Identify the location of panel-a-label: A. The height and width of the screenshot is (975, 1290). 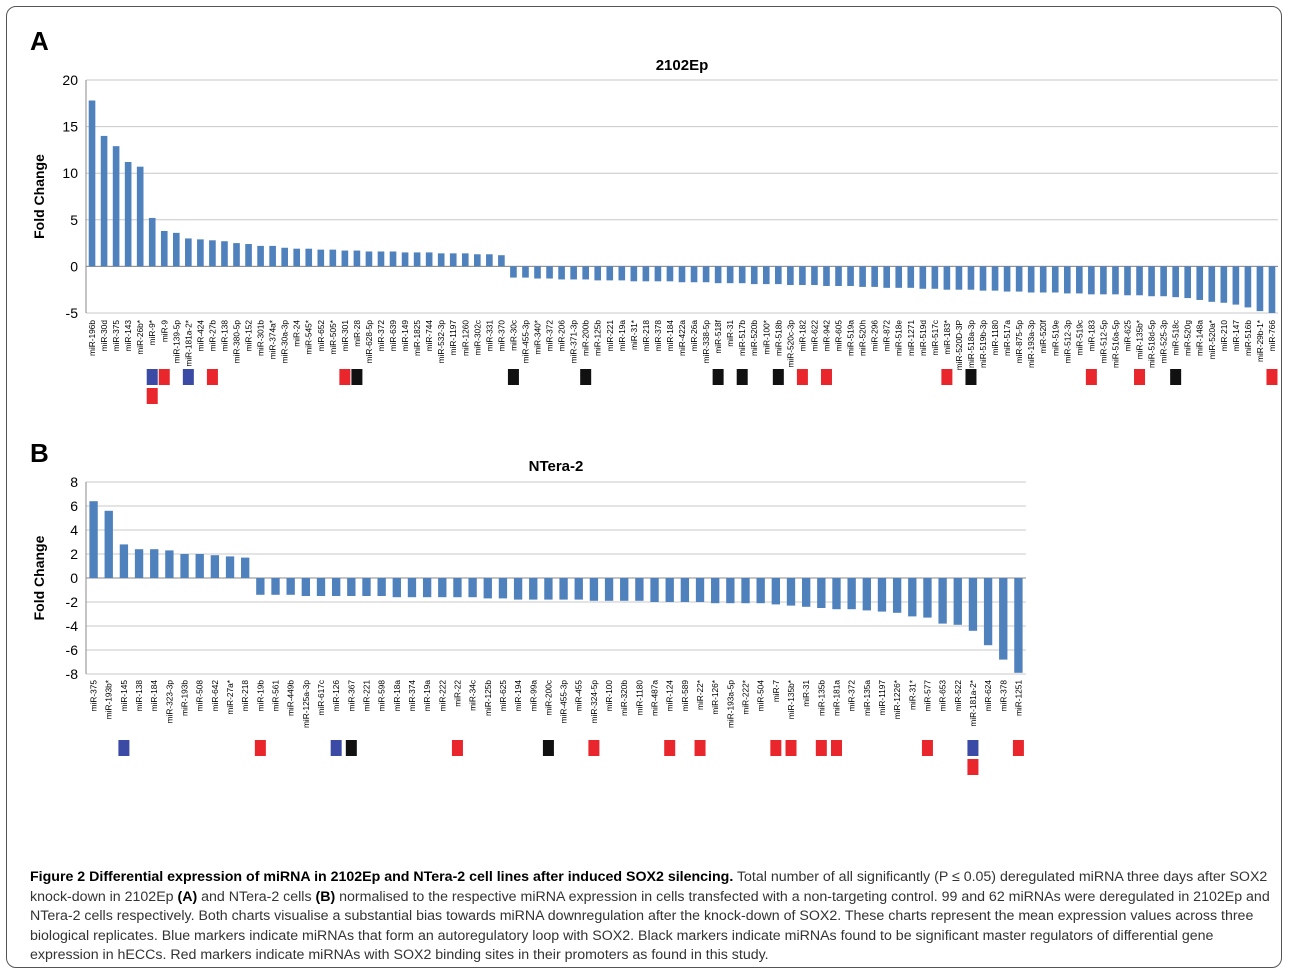
(39, 41).